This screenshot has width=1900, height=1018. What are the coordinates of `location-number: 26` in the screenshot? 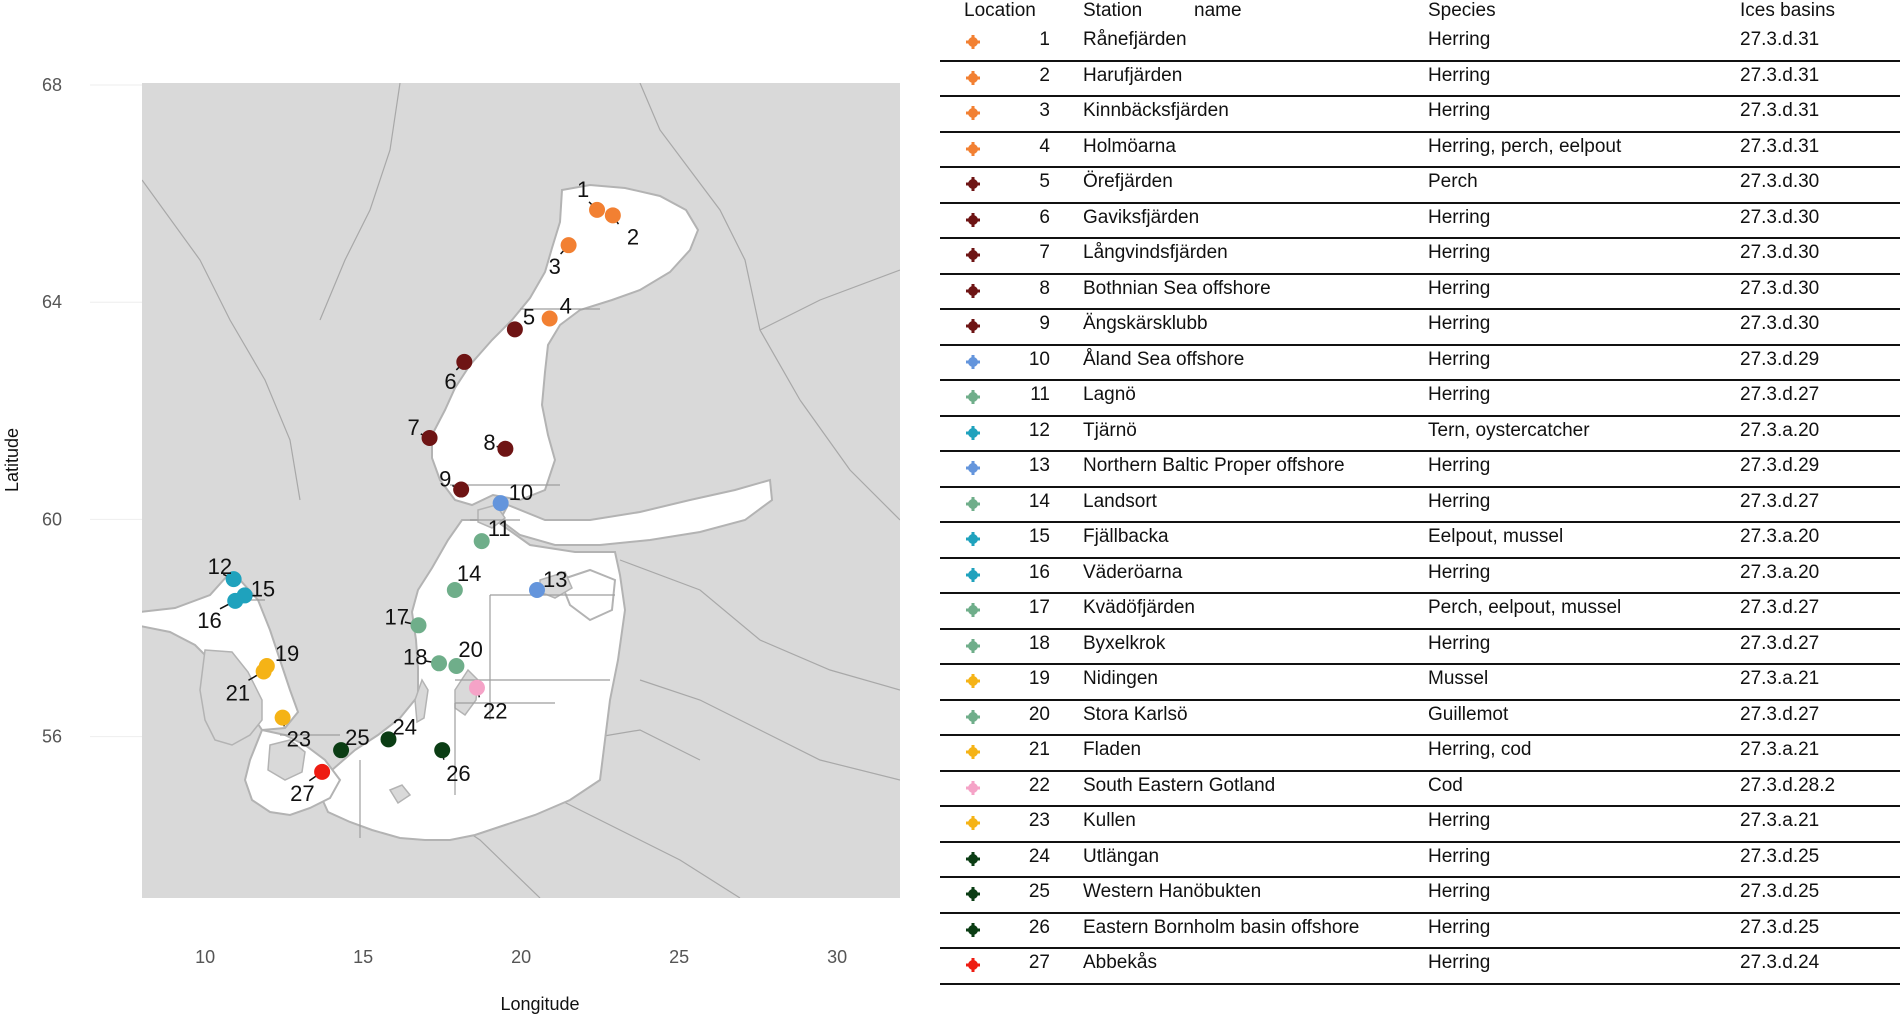 It's located at (1039, 927).